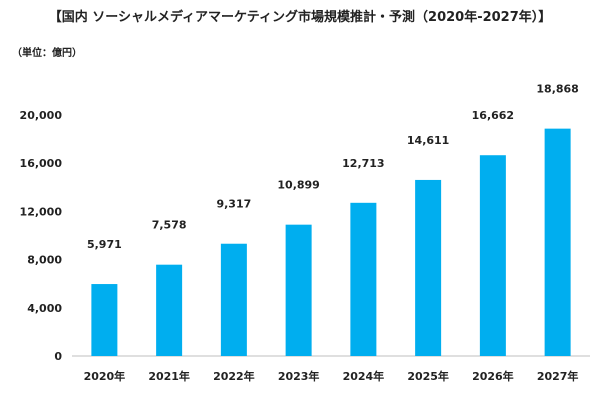 This screenshot has width=600, height=400. I want to click on data-label: 12,713, so click(363, 163).